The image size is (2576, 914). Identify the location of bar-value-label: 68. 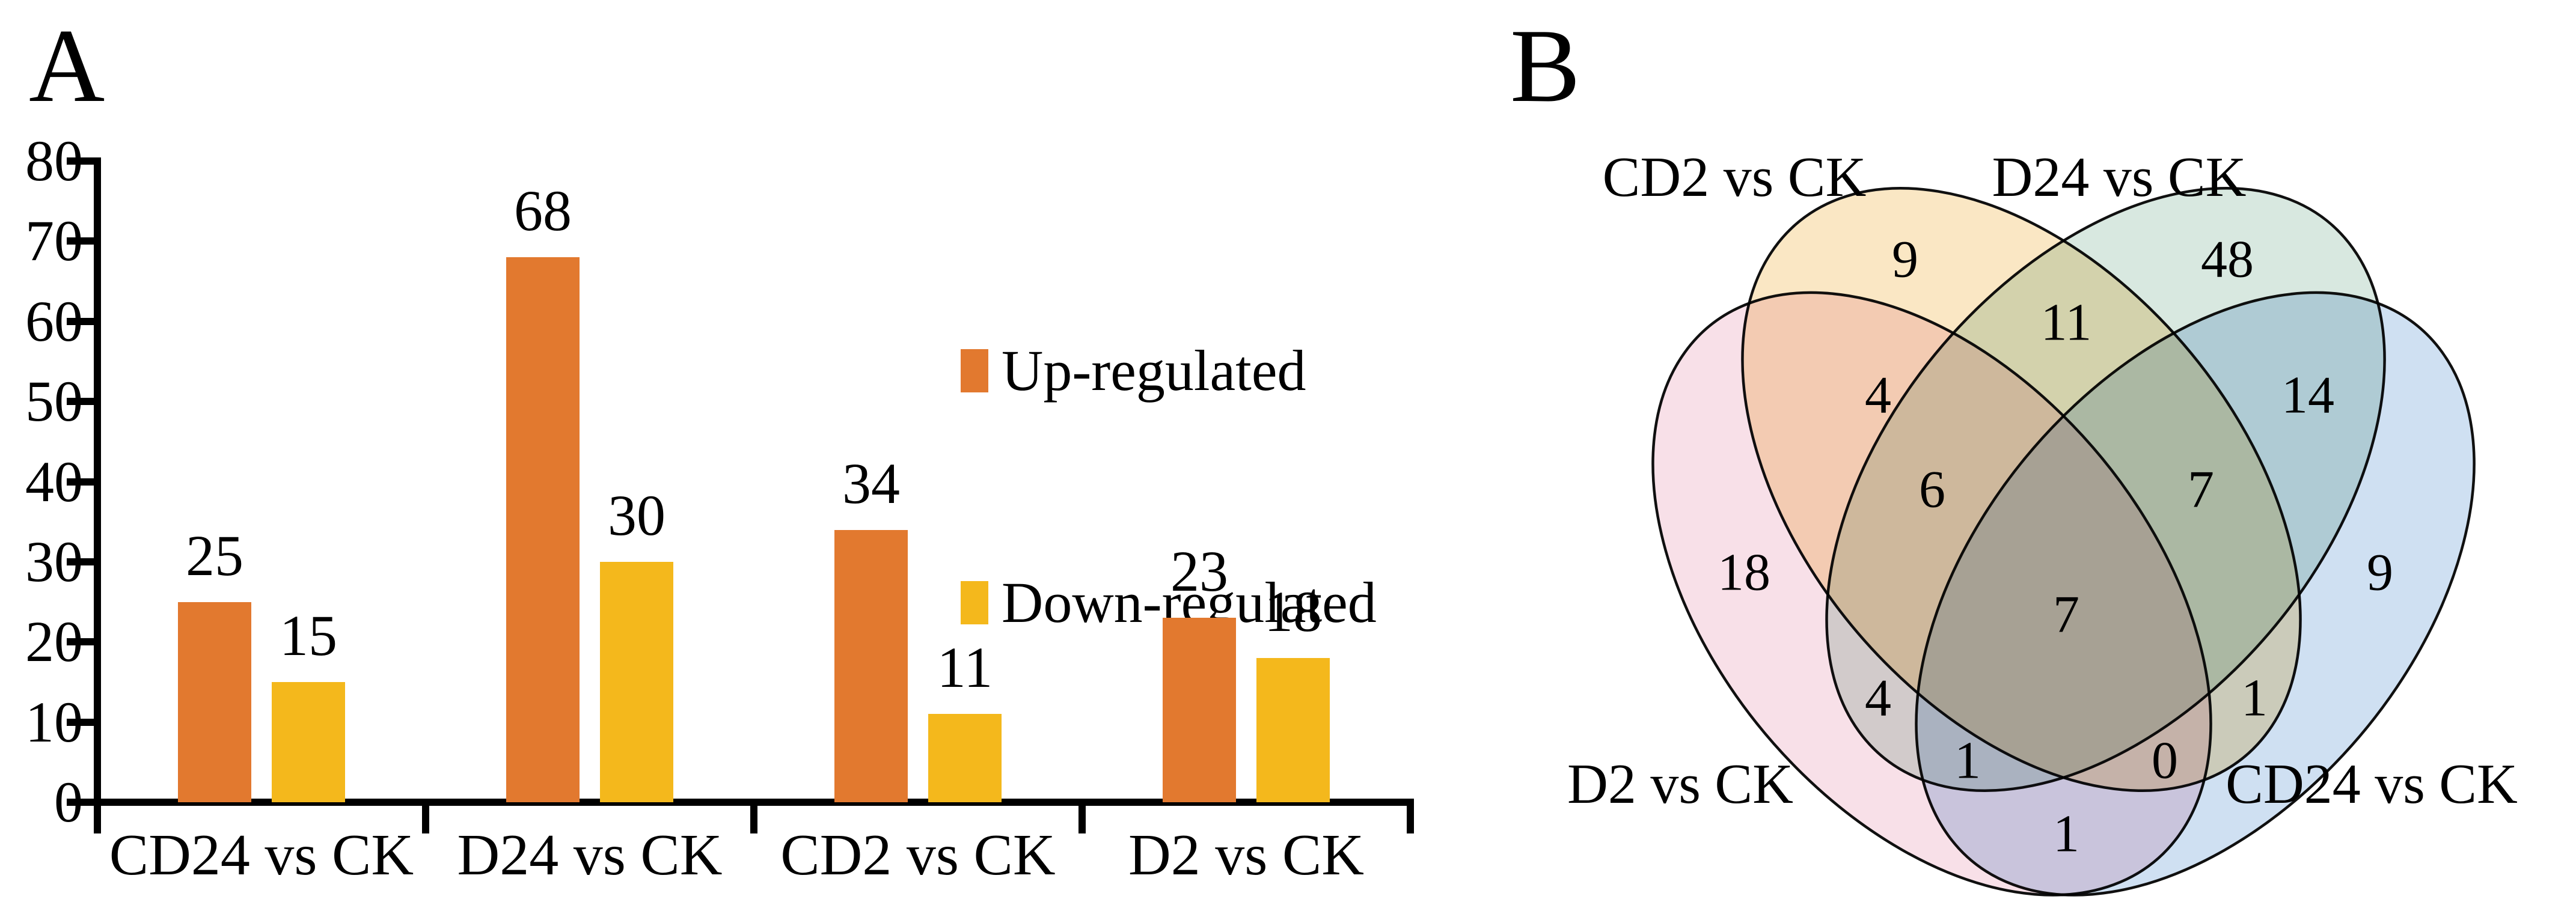
(543, 210).